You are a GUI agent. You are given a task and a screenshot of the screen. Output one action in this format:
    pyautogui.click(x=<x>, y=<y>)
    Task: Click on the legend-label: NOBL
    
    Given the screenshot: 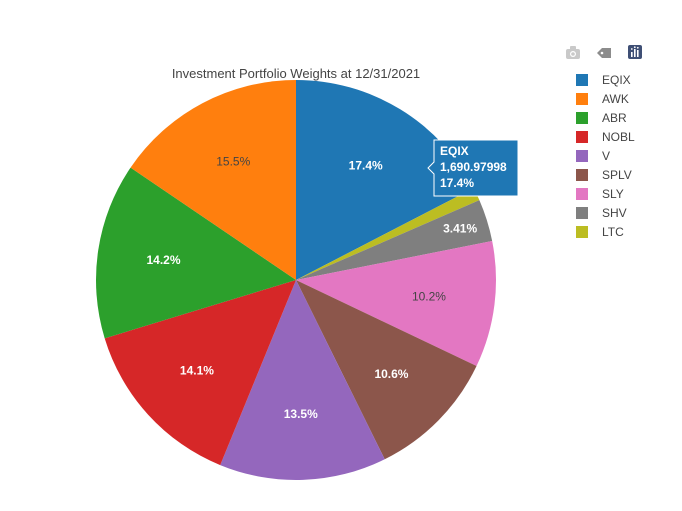 What is the action you would take?
    pyautogui.click(x=618, y=137)
    